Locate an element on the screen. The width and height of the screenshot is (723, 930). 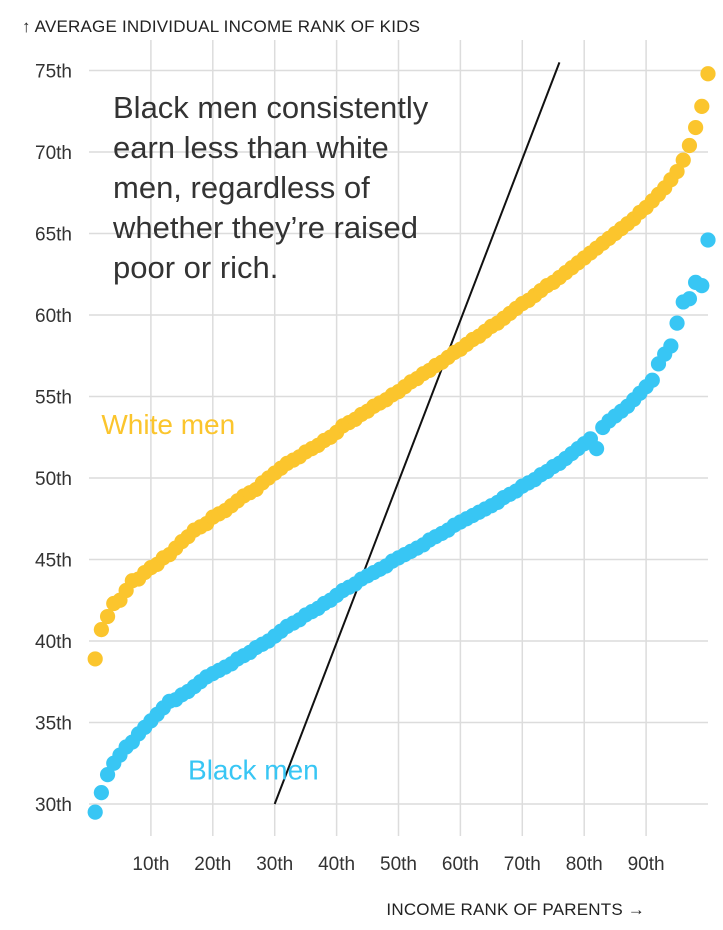
y-tick-label: 30th is located at coordinates (53, 805).